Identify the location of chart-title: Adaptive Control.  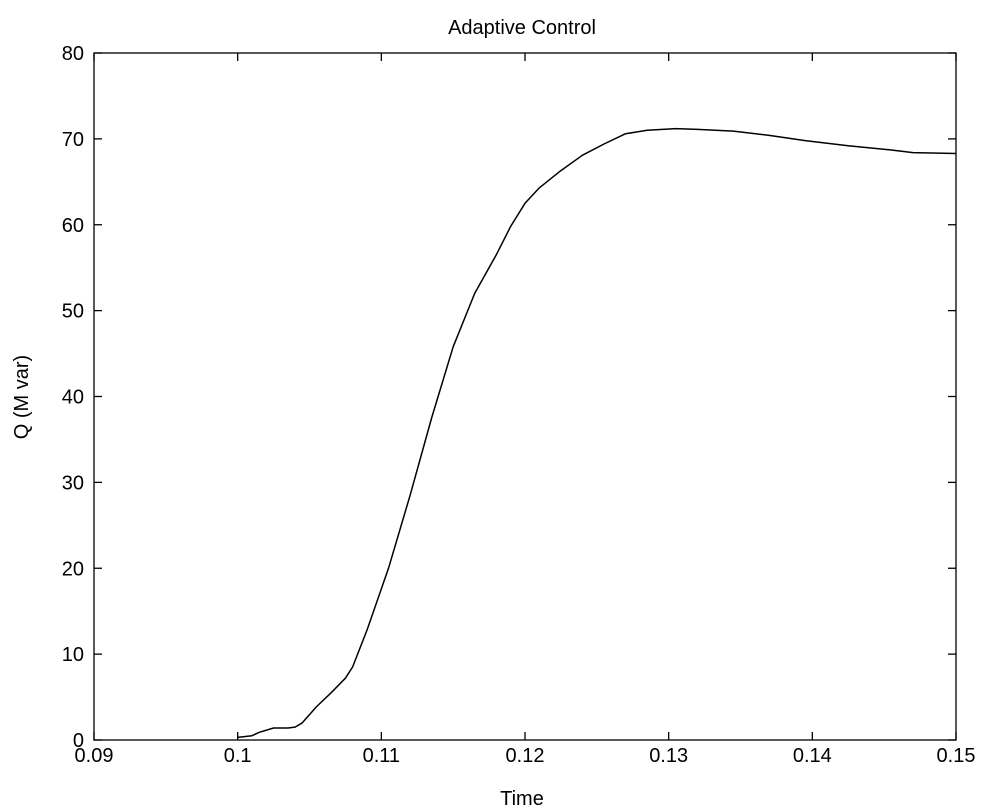
(522, 28).